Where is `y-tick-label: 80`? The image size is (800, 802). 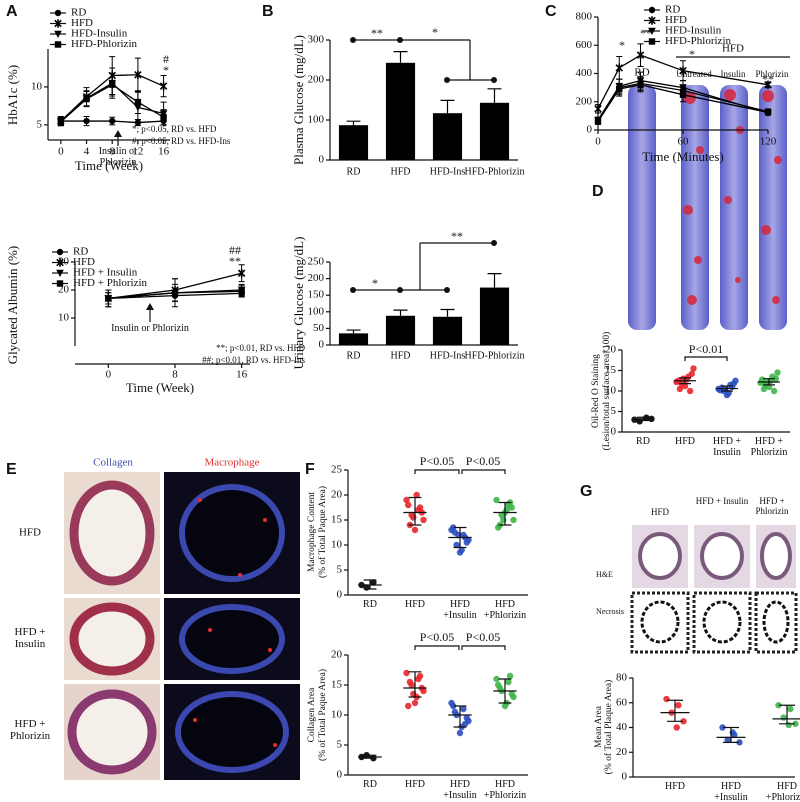 y-tick-label: 80 is located at coordinates (622, 678).